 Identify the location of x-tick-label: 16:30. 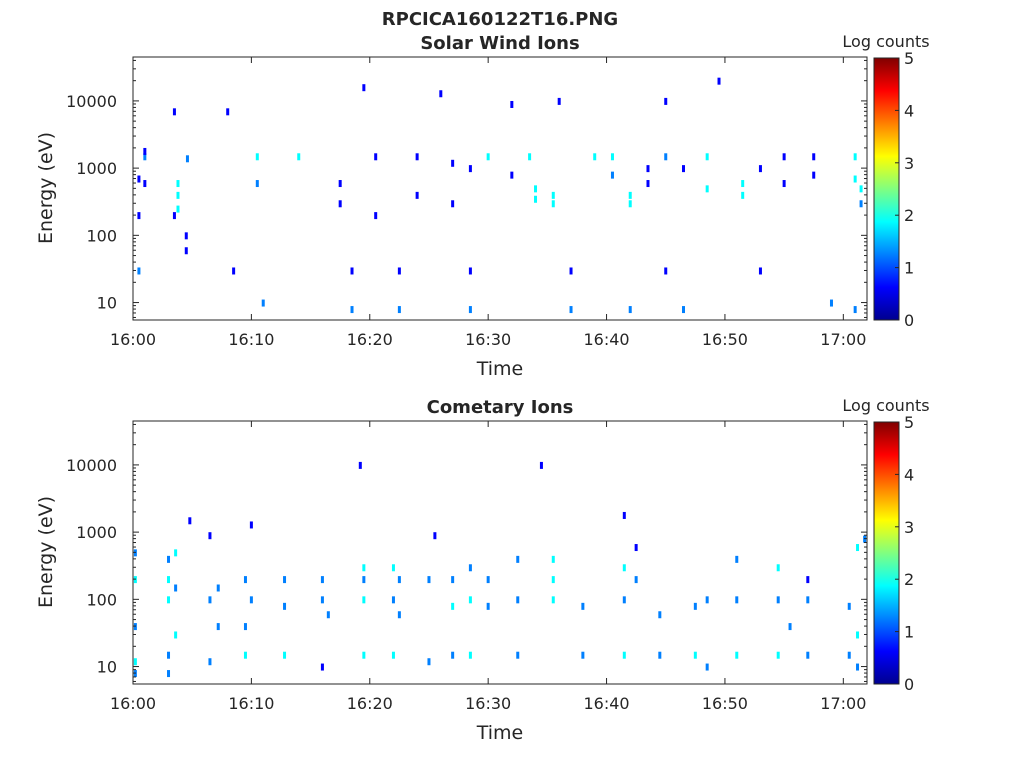
(488, 703).